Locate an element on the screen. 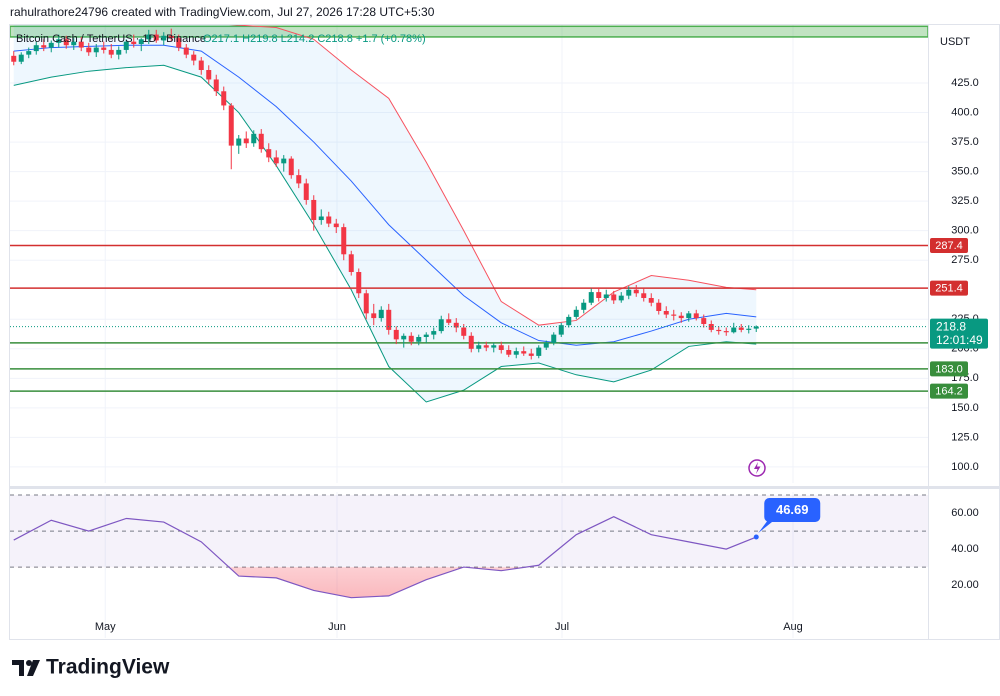 The image size is (1000, 696). rsi-tick-label: 40.00 is located at coordinates (965, 549).